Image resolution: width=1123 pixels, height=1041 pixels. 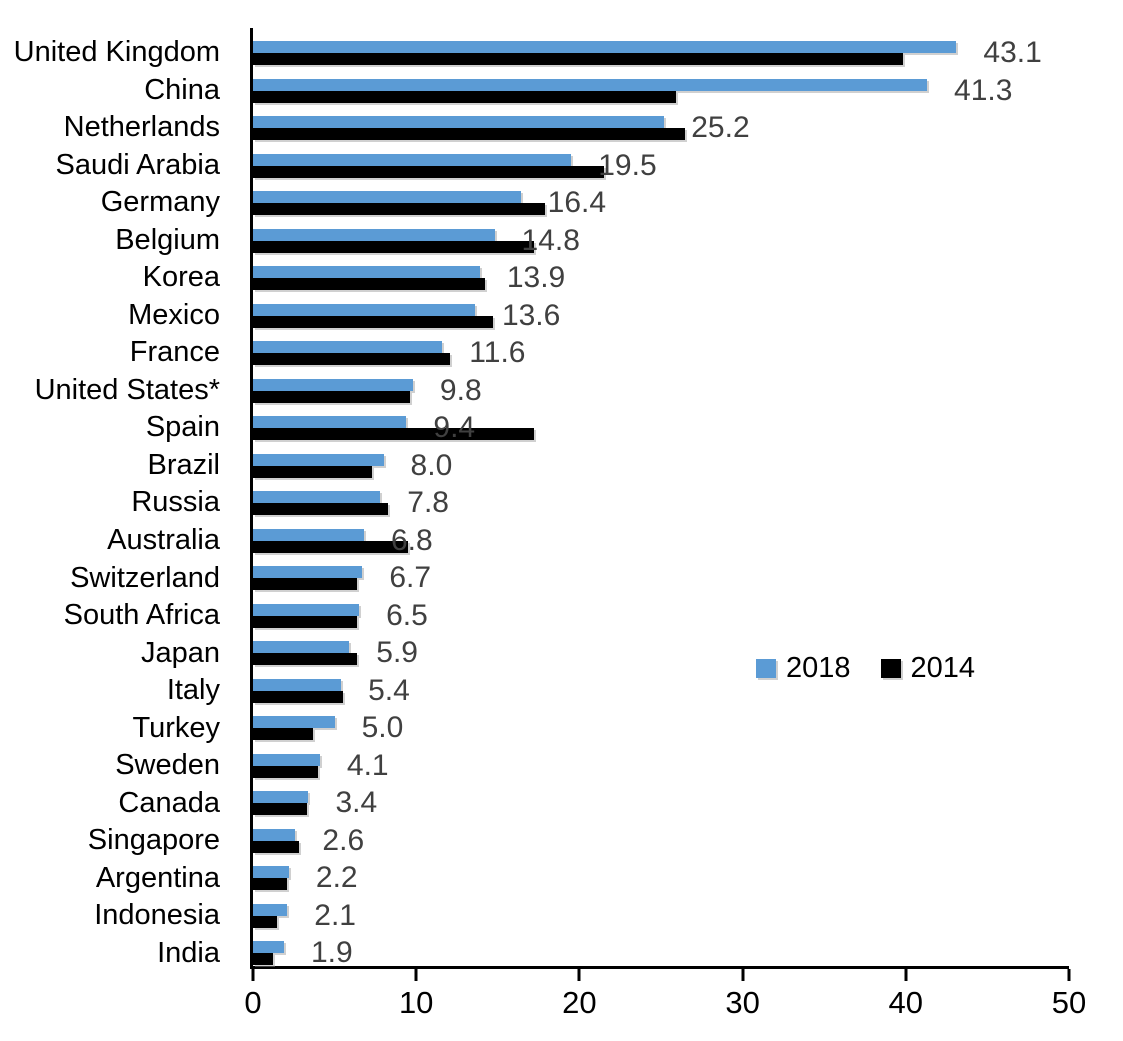 What do you see at coordinates (661, 348) in the screenshot?
I see `bar-row: 11.6` at bounding box center [661, 348].